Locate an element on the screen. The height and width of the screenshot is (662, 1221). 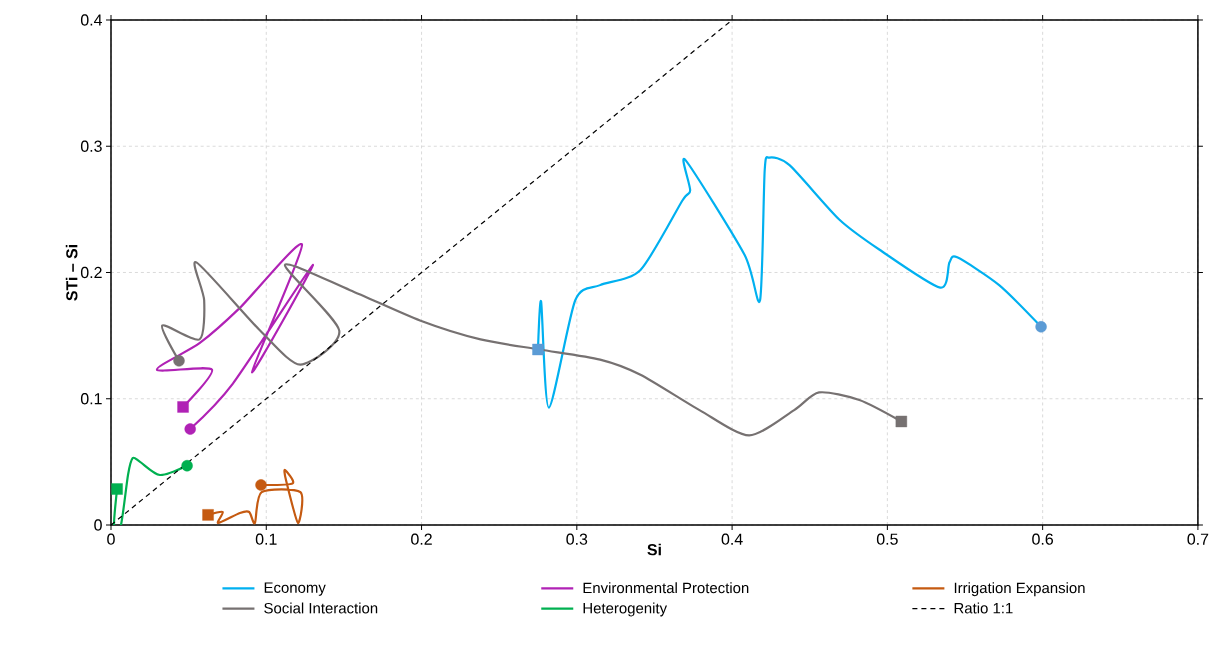
y-tick-label: 0.3 is located at coordinates (91, 146).